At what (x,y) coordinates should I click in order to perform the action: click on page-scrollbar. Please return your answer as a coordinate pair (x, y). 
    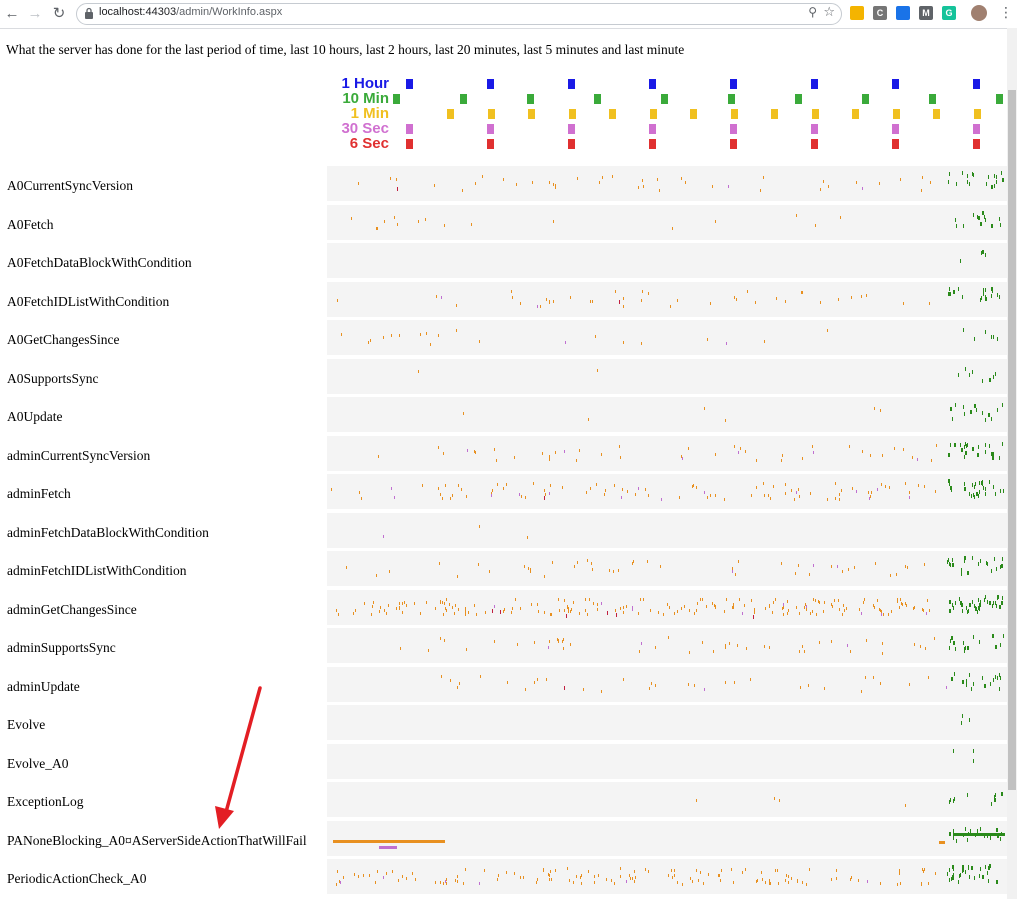
    Looking at the image, I should click on (1012, 463).